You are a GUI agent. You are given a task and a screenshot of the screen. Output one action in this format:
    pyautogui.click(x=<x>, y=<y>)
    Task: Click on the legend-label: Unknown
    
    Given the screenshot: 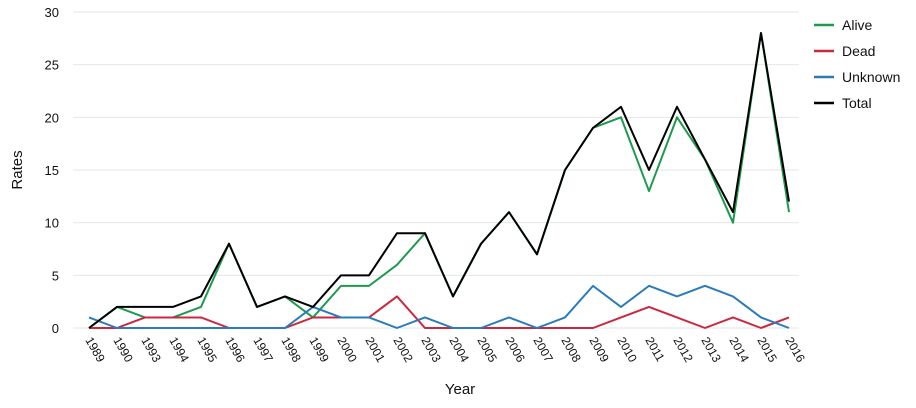 What is the action you would take?
    pyautogui.click(x=871, y=77)
    